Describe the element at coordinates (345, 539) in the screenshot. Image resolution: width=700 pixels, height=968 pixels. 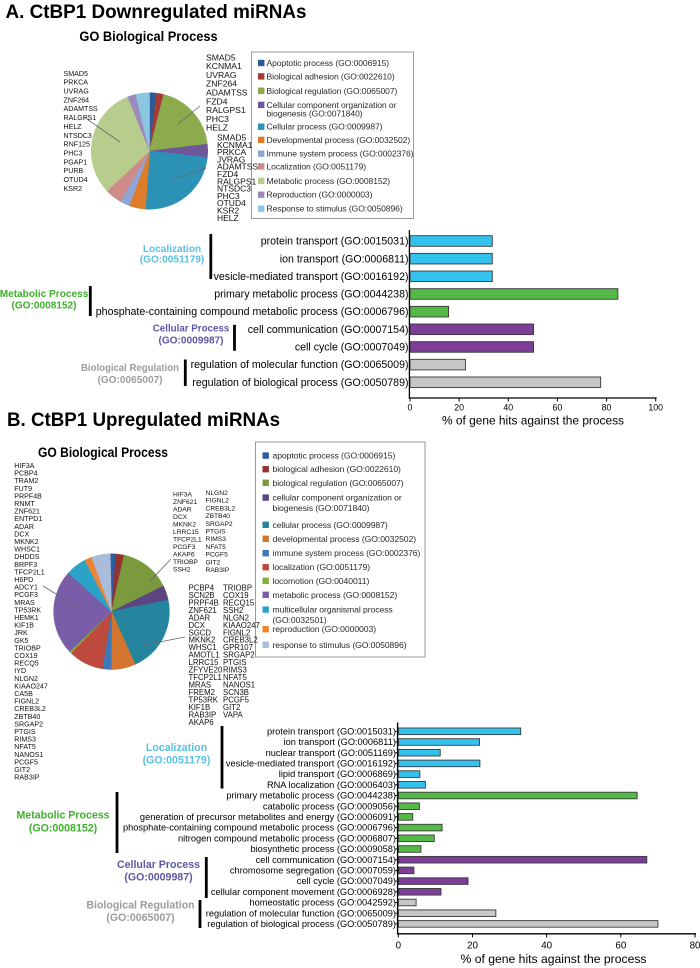
I see `svg-text:developmental process (GO:0032: developmental process (GO:0032502)` at that location.